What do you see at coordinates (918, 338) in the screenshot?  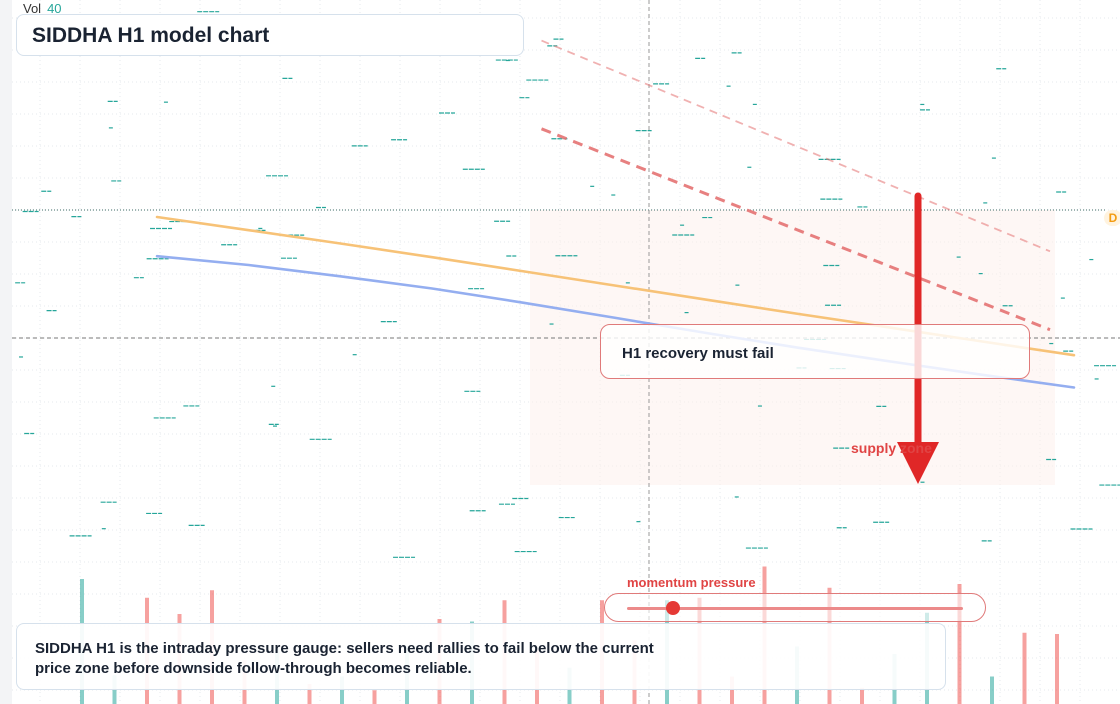 I see `down-arrow` at bounding box center [918, 338].